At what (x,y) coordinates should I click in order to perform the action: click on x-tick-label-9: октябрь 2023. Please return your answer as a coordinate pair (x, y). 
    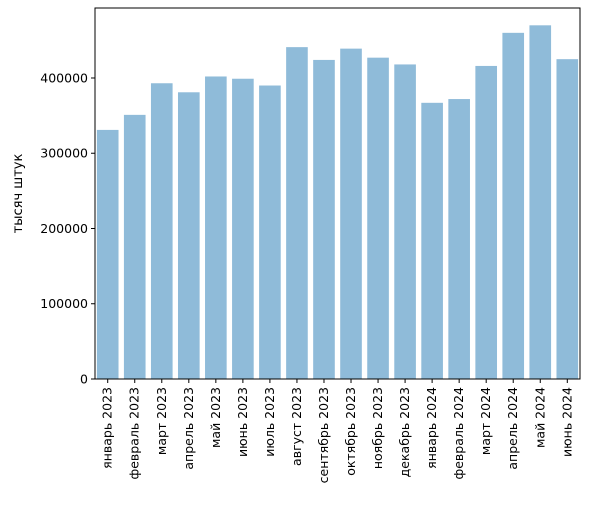
    Looking at the image, I should click on (350, 431).